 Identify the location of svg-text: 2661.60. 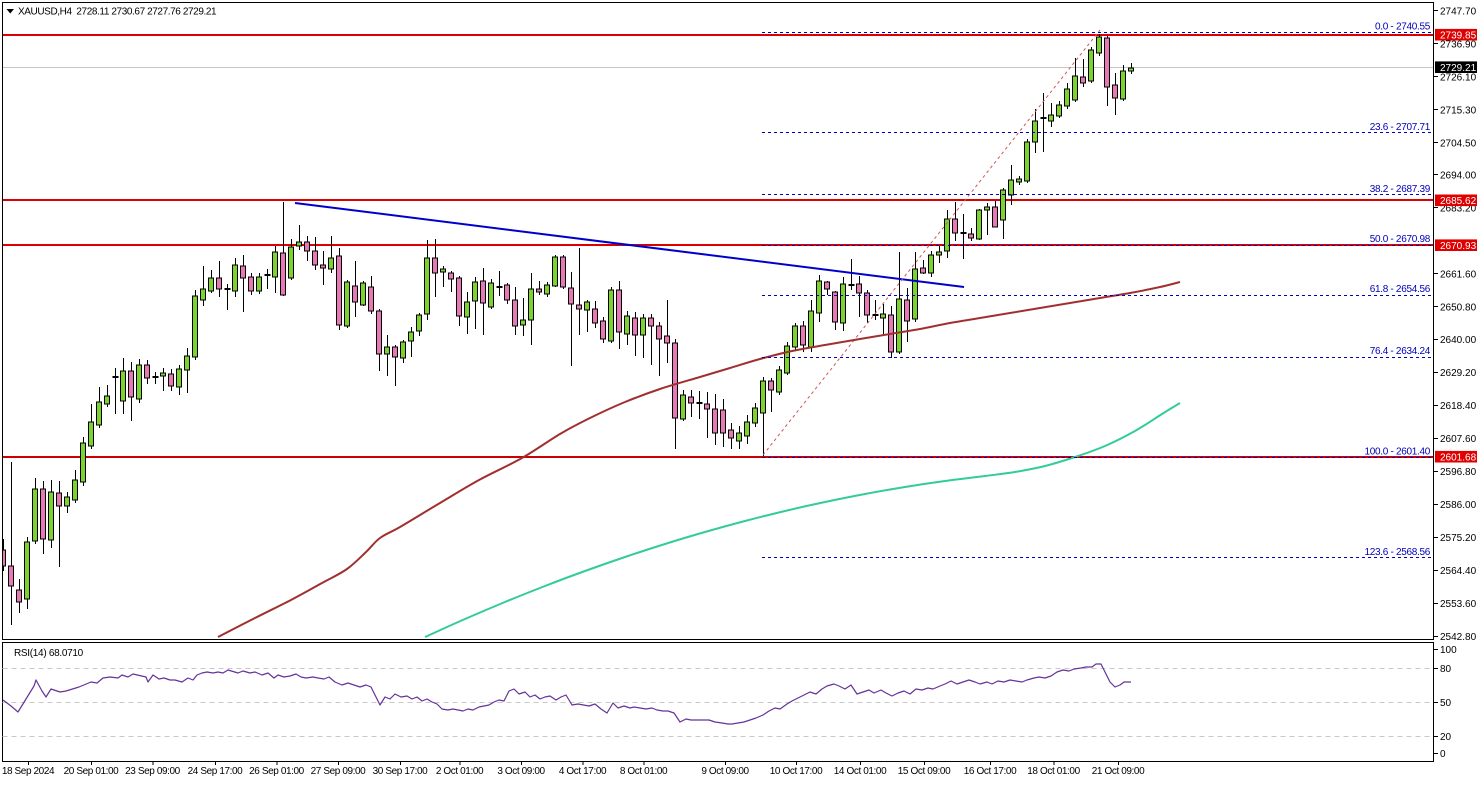
(1458, 274).